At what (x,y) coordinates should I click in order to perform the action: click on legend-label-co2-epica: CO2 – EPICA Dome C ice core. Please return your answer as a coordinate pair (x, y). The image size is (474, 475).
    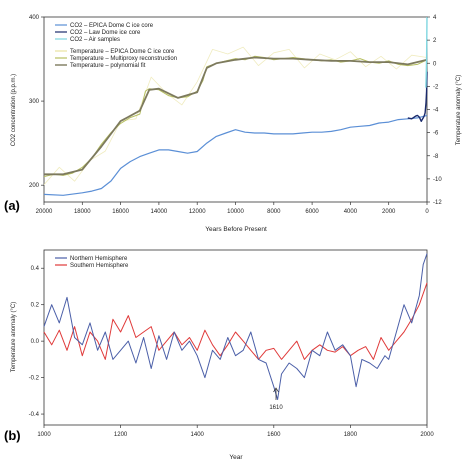
    Looking at the image, I should click on (112, 26).